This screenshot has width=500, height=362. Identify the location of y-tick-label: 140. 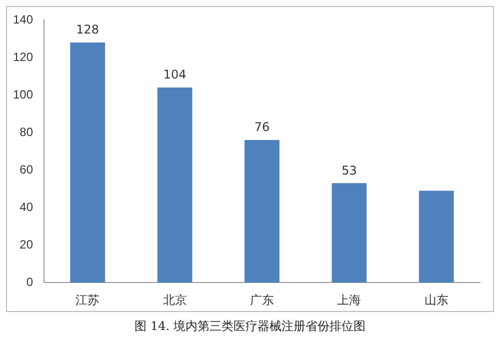
(23, 19).